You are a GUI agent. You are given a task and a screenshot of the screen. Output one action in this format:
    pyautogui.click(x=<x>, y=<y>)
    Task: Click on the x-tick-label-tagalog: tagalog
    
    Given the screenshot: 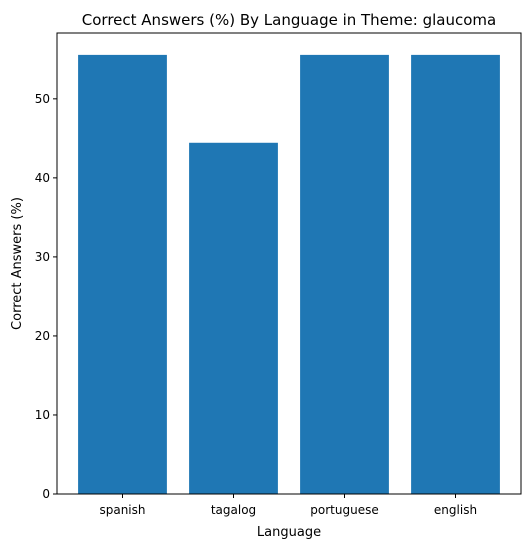 What is the action you would take?
    pyautogui.click(x=233, y=510)
    